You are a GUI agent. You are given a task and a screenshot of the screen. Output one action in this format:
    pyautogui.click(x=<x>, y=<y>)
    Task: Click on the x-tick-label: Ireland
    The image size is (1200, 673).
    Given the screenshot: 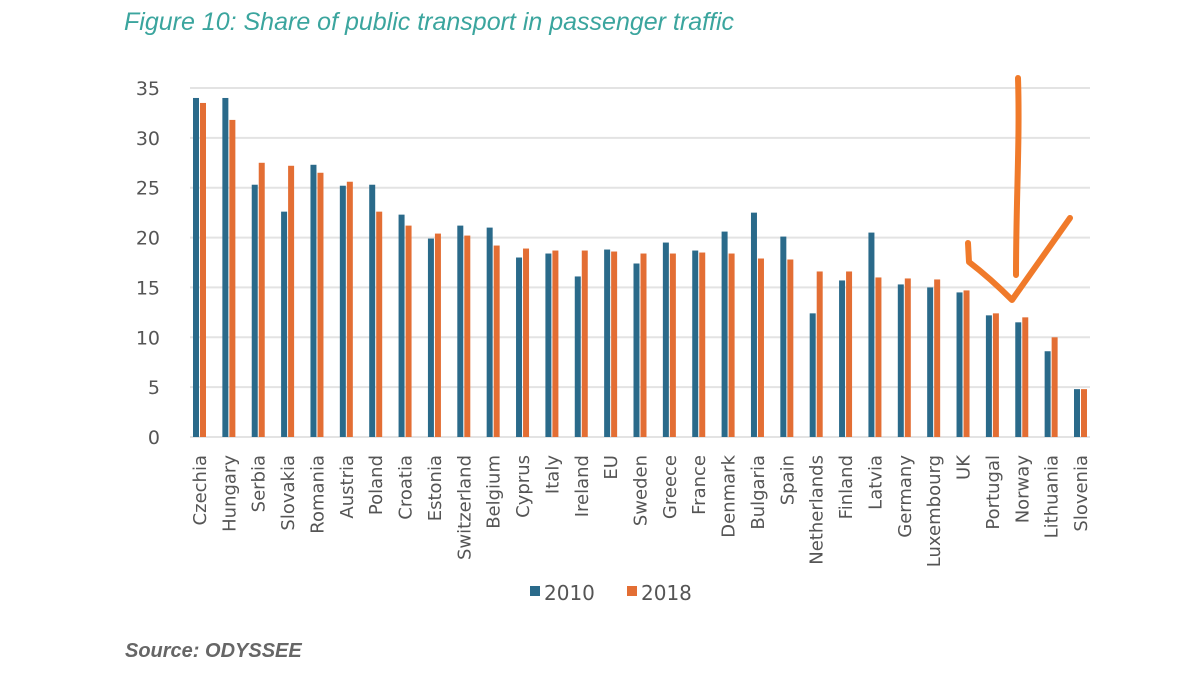 What is the action you would take?
    pyautogui.click(x=582, y=486)
    